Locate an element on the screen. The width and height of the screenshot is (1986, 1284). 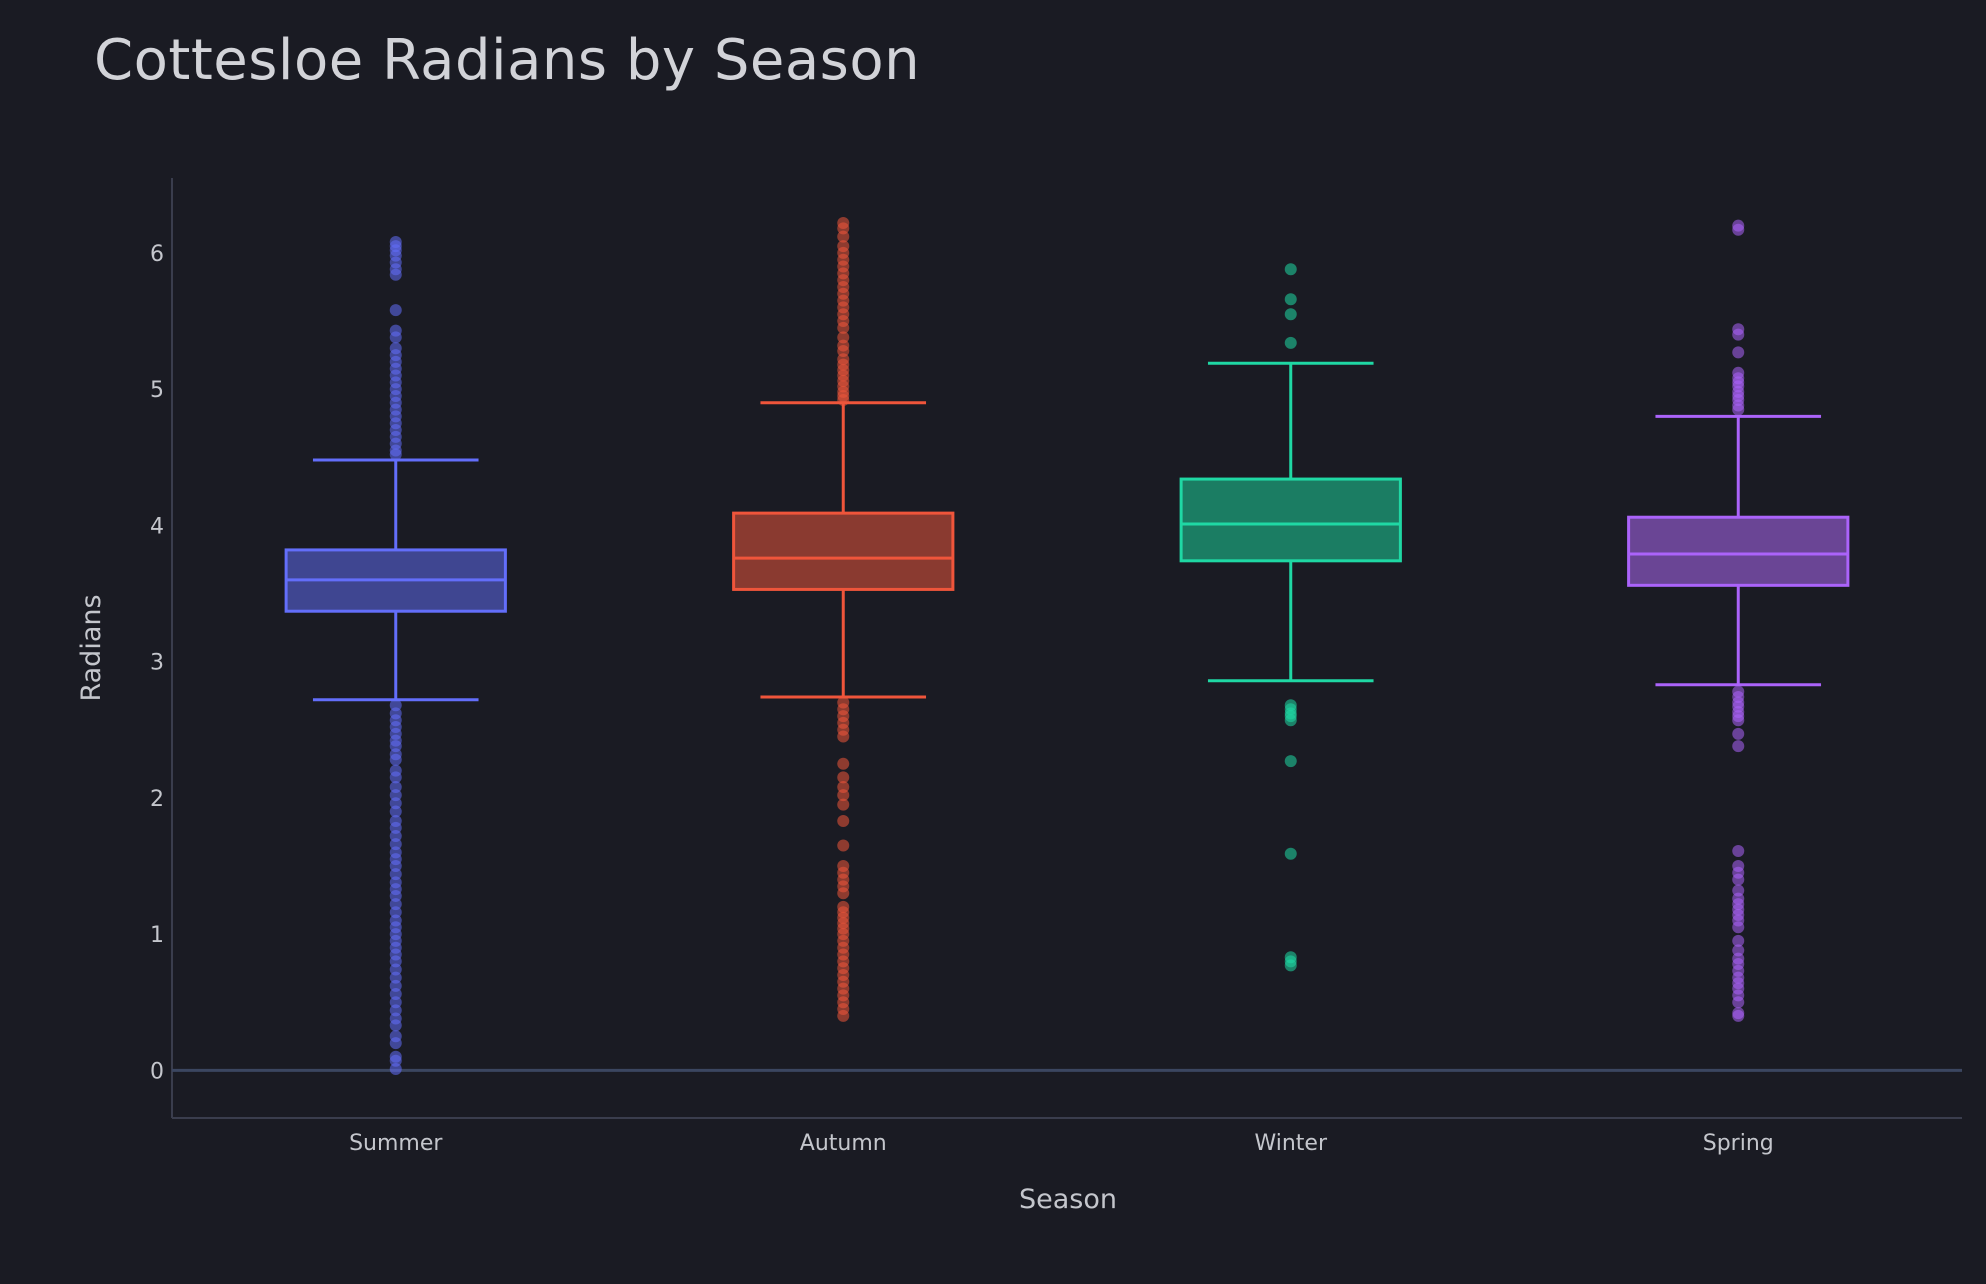
y-tick-label: 5 is located at coordinates (157, 390).